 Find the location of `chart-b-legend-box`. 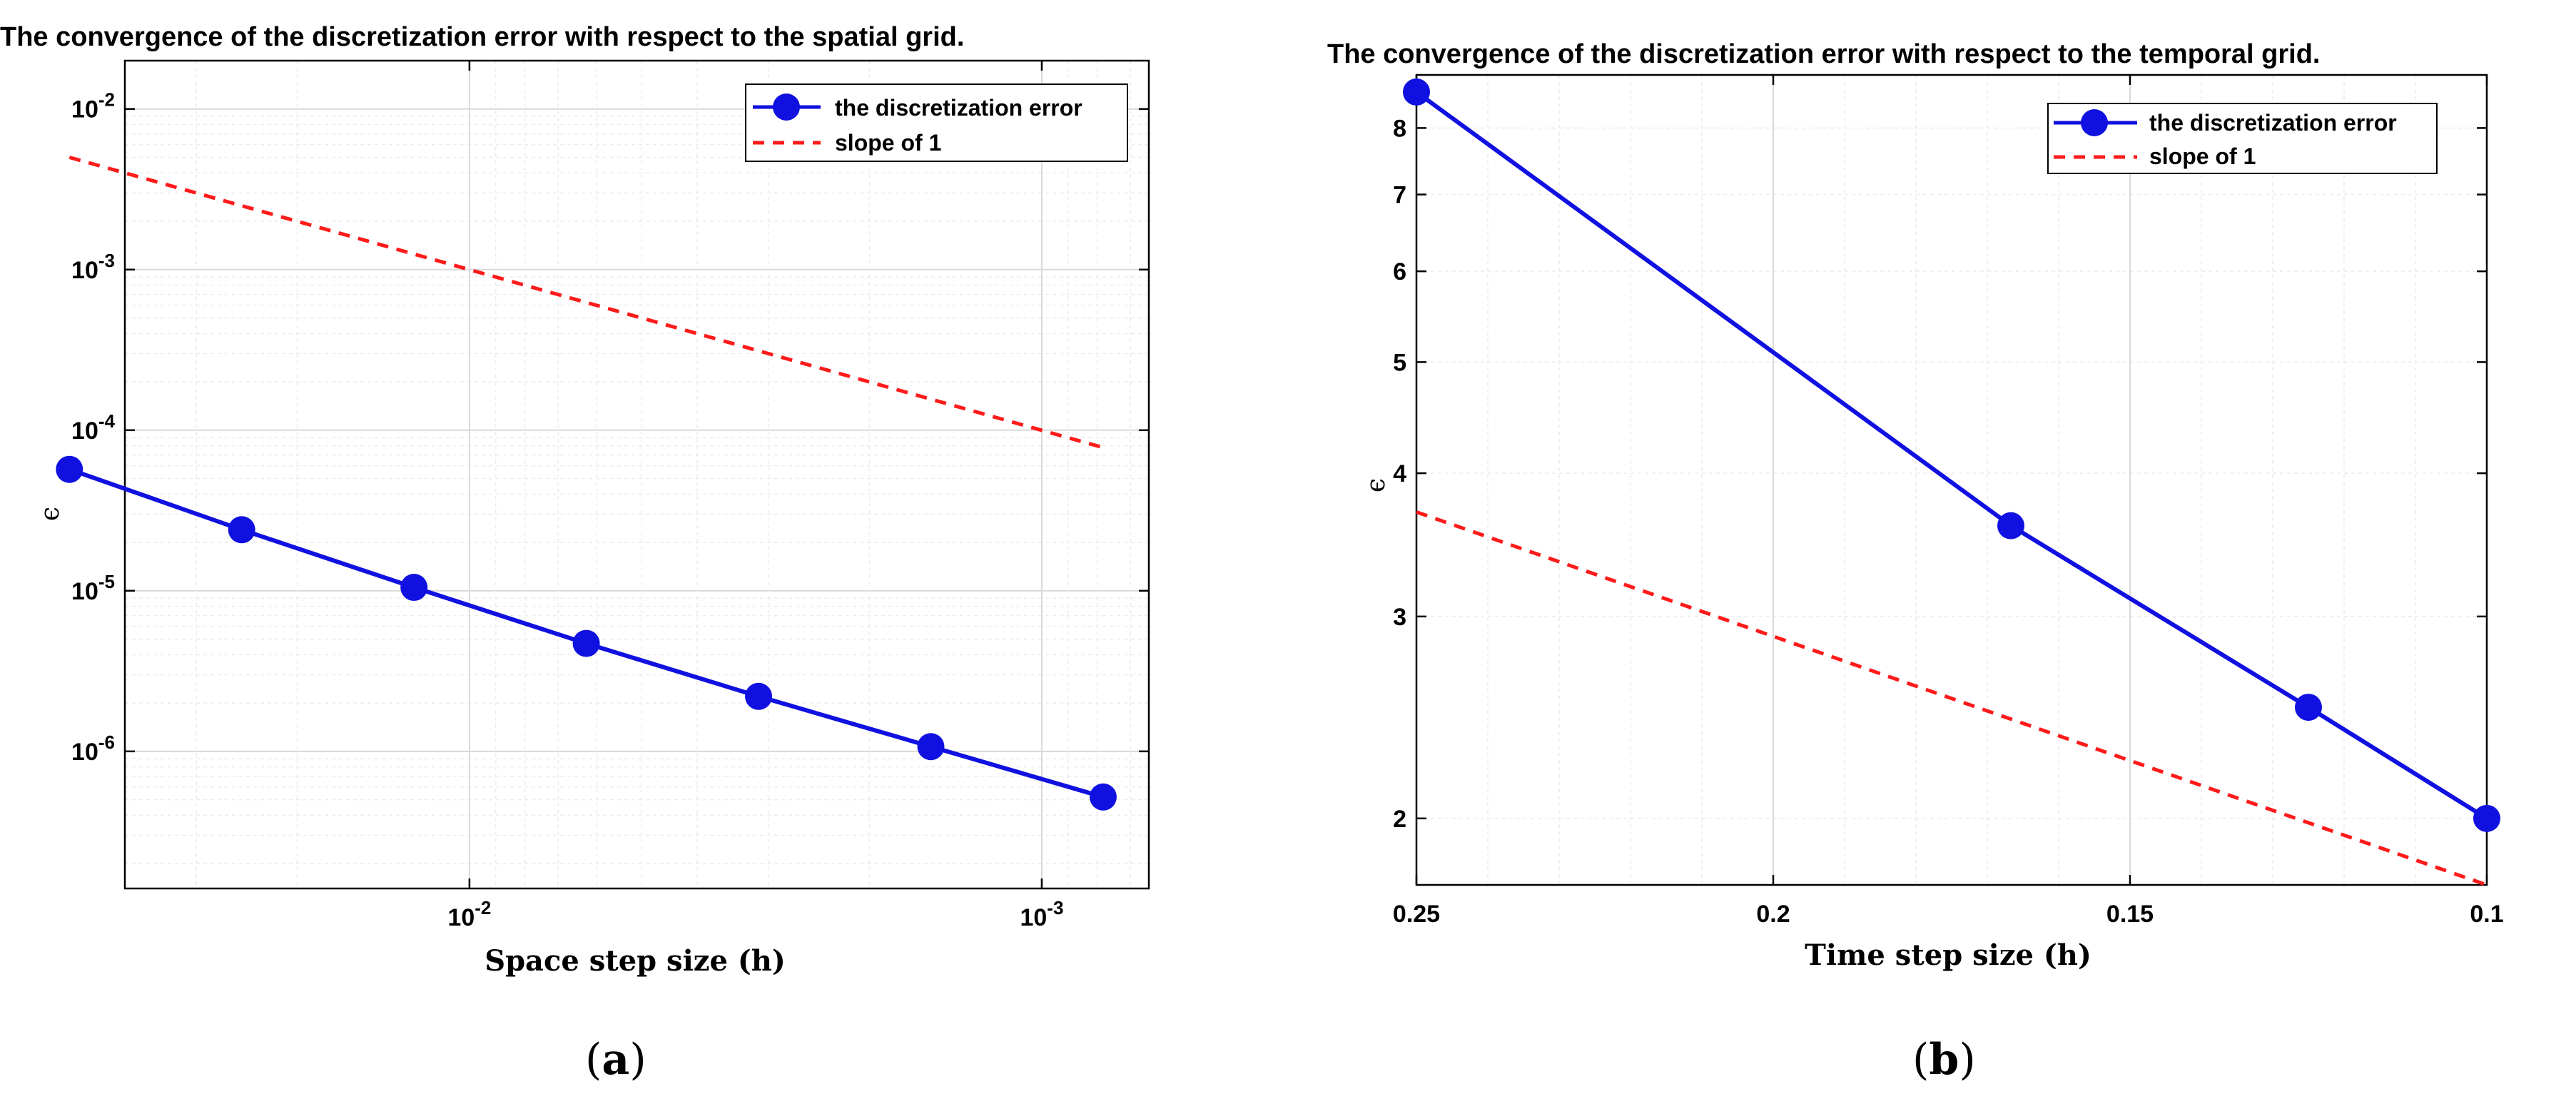

chart-b-legend-box is located at coordinates (2242, 138).